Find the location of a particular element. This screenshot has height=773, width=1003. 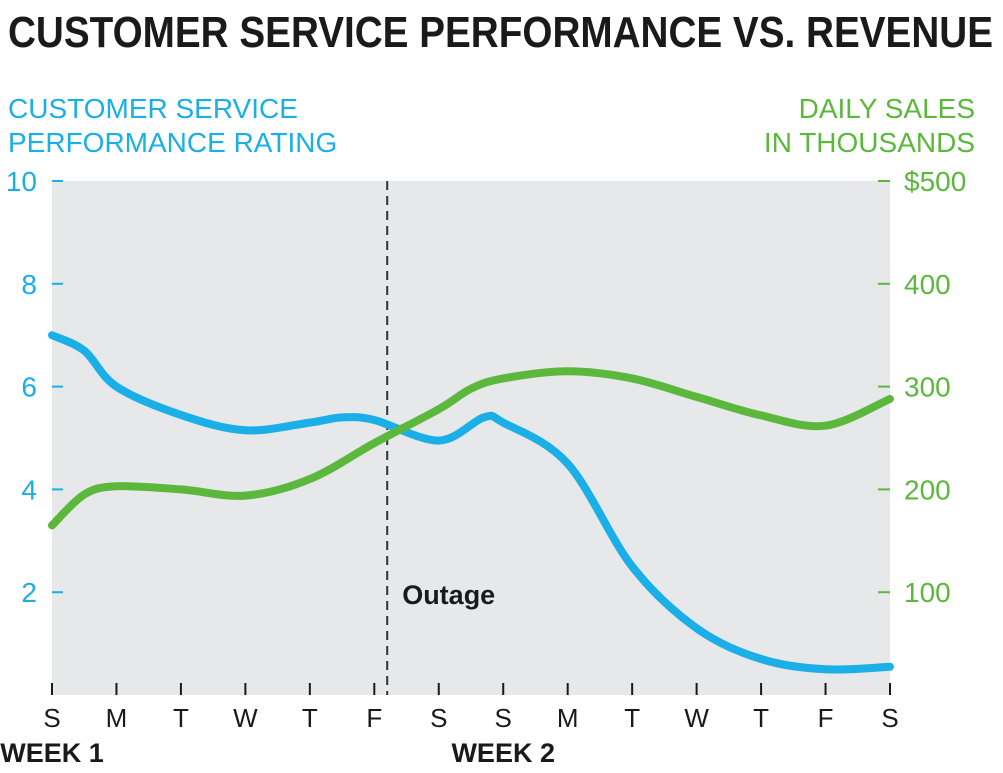

left-axis-label-line2: PERFORMANCE RATING is located at coordinates (172, 142).